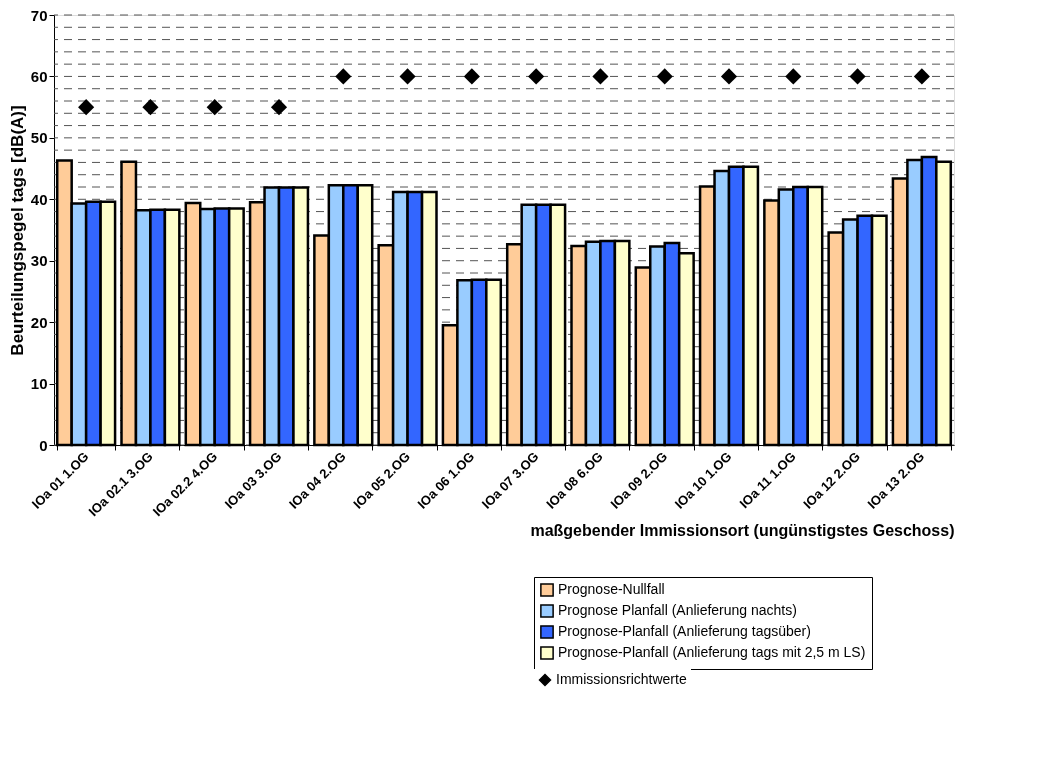 The image size is (1062, 760). I want to click on legend-label: Prognose Planfall (Anlieferung nachts), so click(677, 610).